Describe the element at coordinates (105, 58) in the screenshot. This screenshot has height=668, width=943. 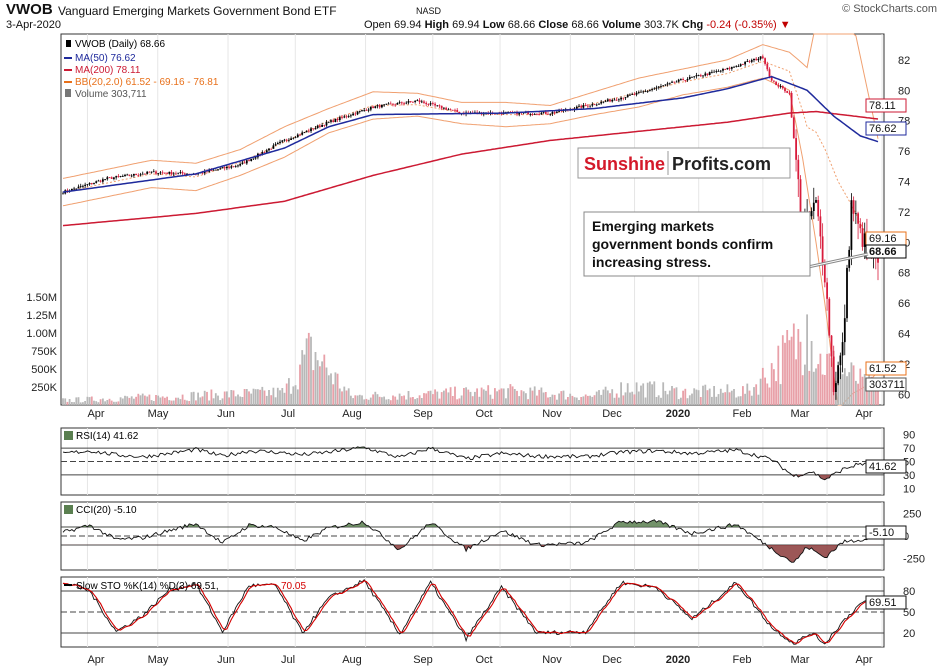
I see `legend-ma50: MA(50) 76.62` at that location.